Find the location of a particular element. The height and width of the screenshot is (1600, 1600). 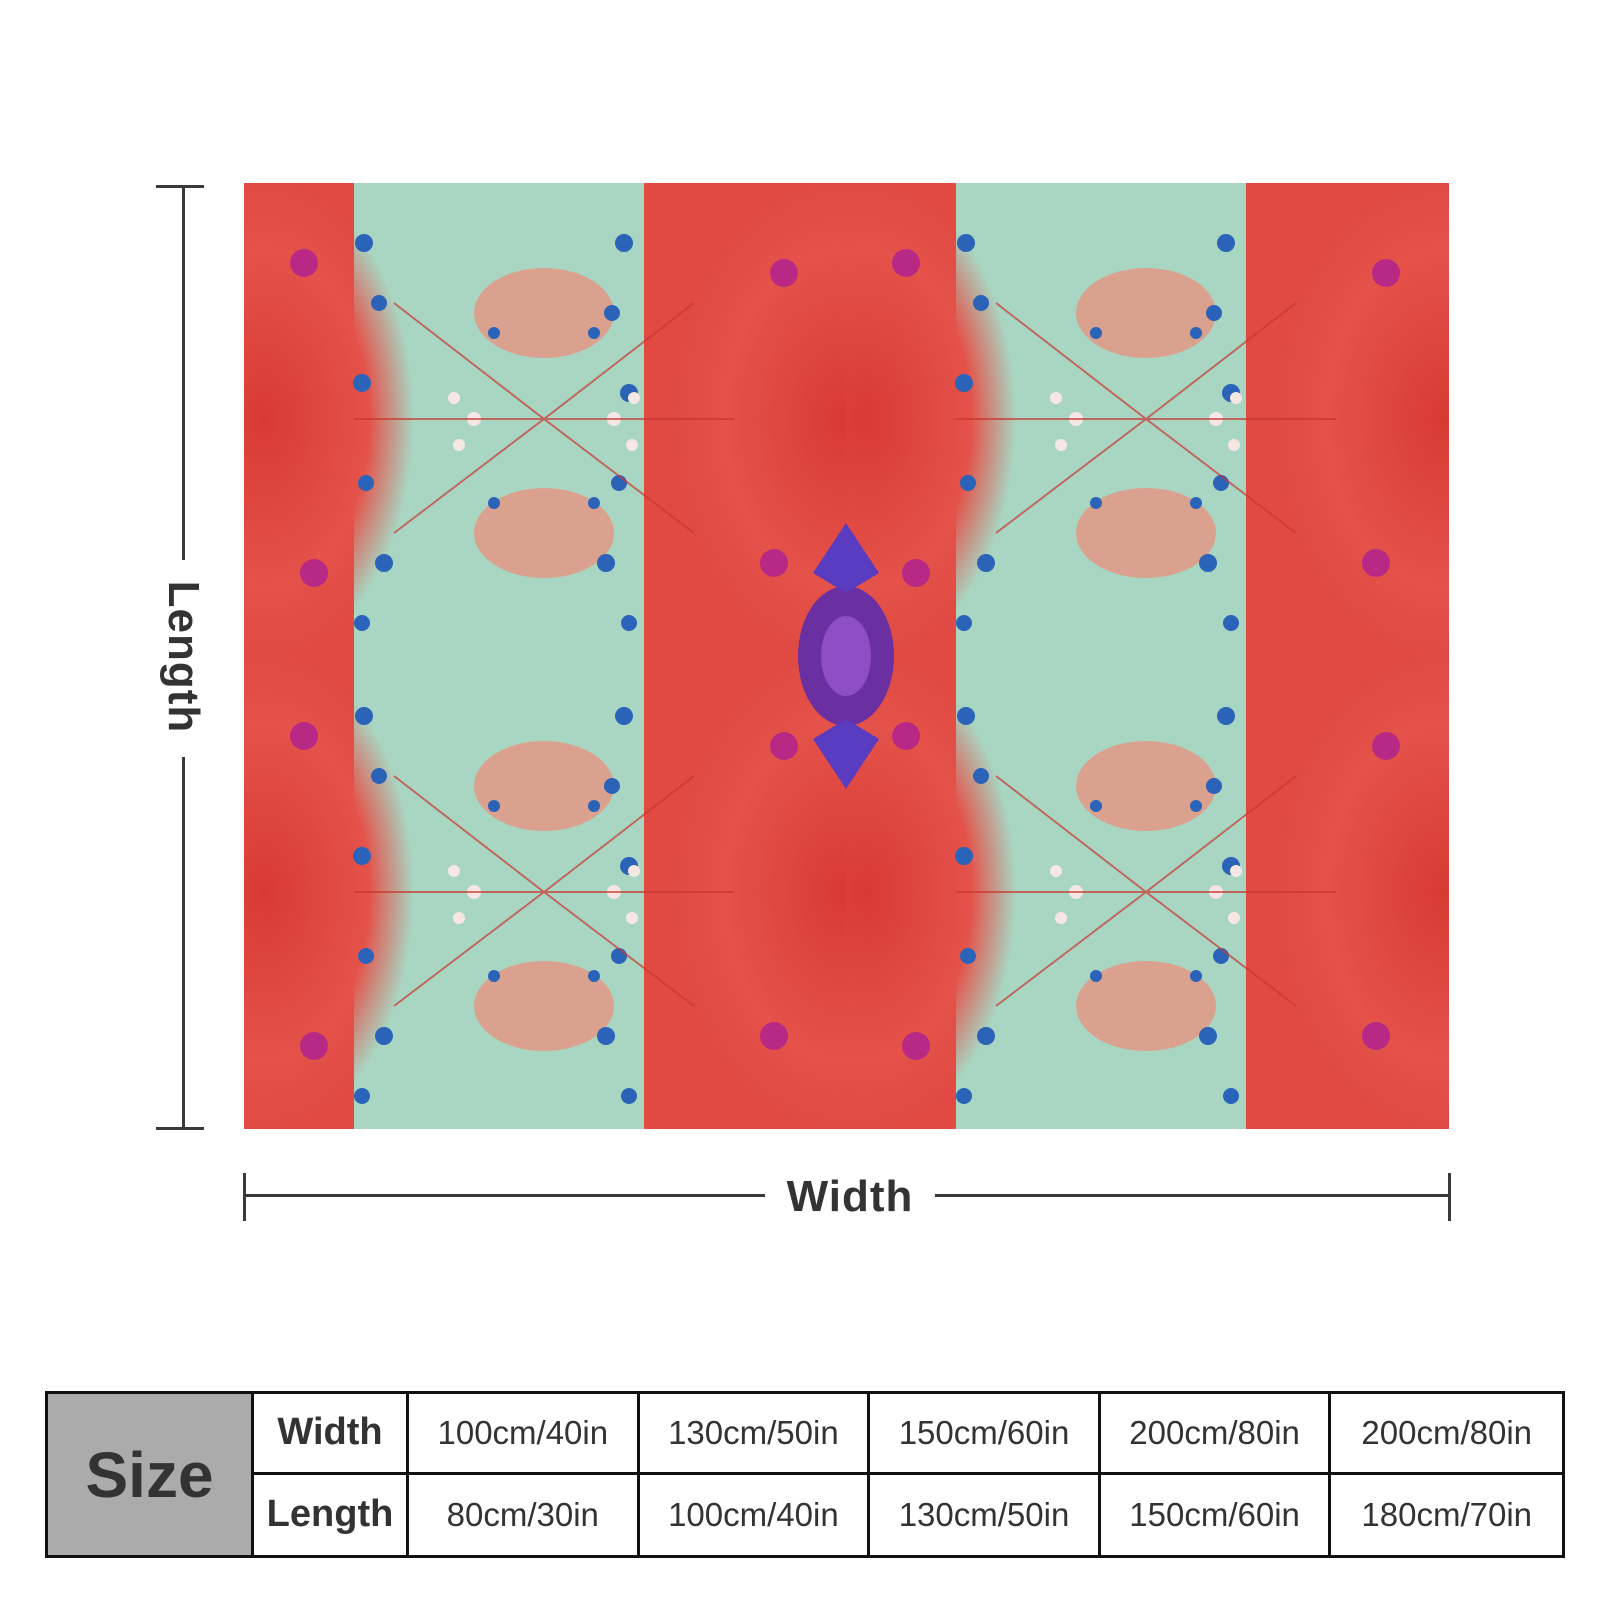

length-label: Length is located at coordinates (183, 657).